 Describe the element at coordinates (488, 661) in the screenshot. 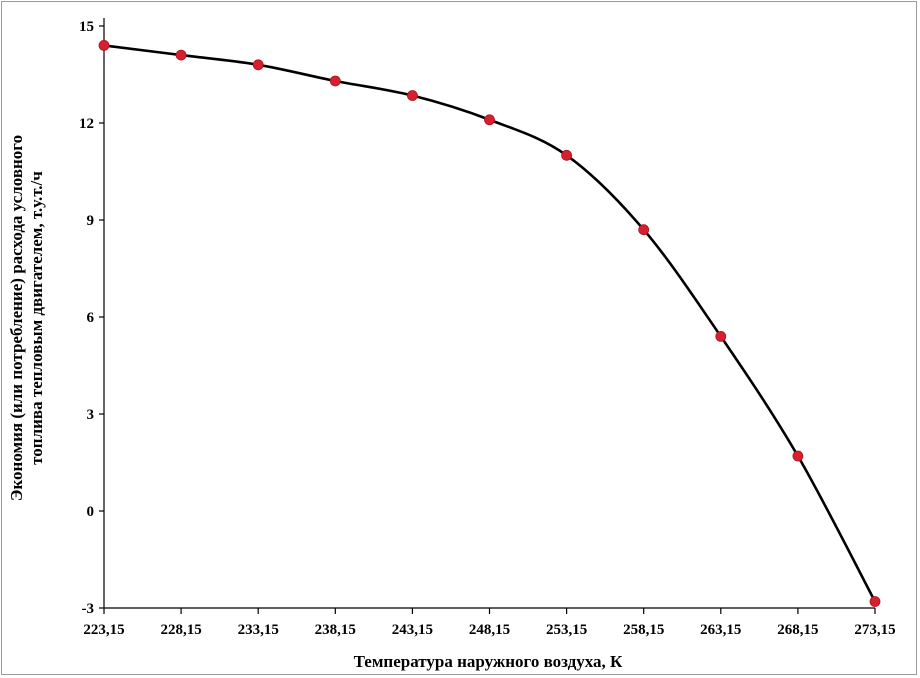

I see `x-axis-title: Температура наружного воздуха, К` at that location.